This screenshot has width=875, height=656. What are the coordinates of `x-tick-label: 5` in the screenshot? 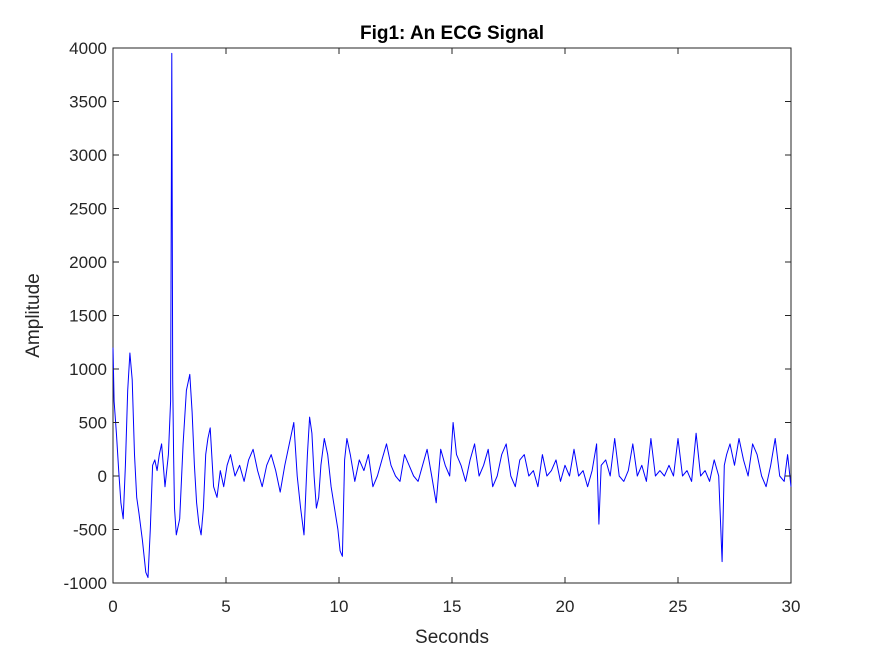 It's located at (225, 606).